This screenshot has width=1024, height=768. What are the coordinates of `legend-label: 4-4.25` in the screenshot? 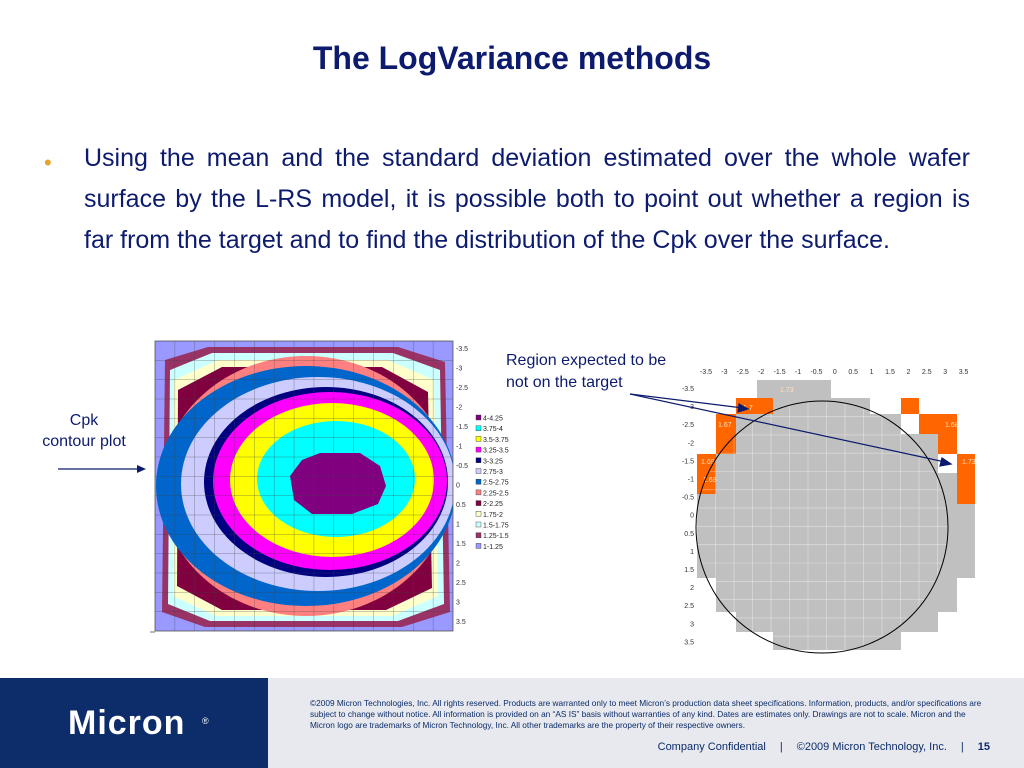 It's located at (493, 419).